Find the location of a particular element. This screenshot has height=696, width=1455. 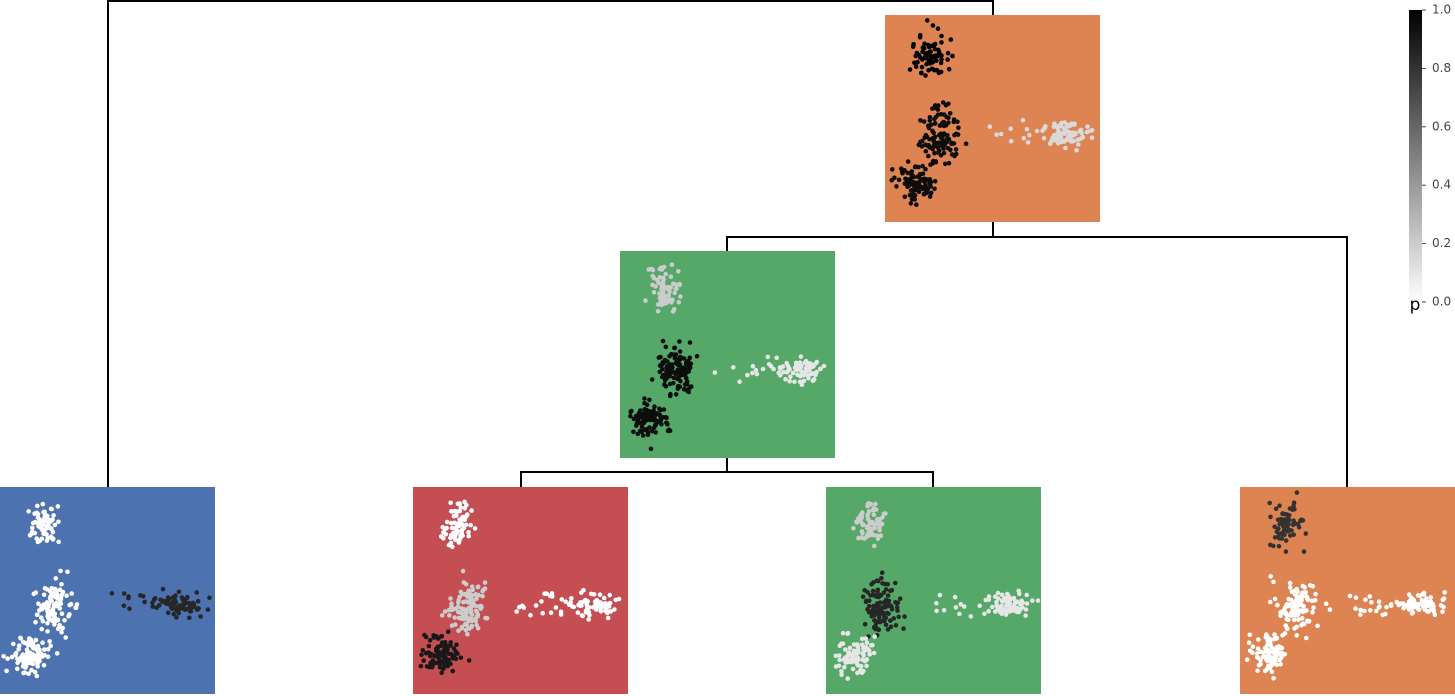

node-panel is located at coordinates (1347, 590).